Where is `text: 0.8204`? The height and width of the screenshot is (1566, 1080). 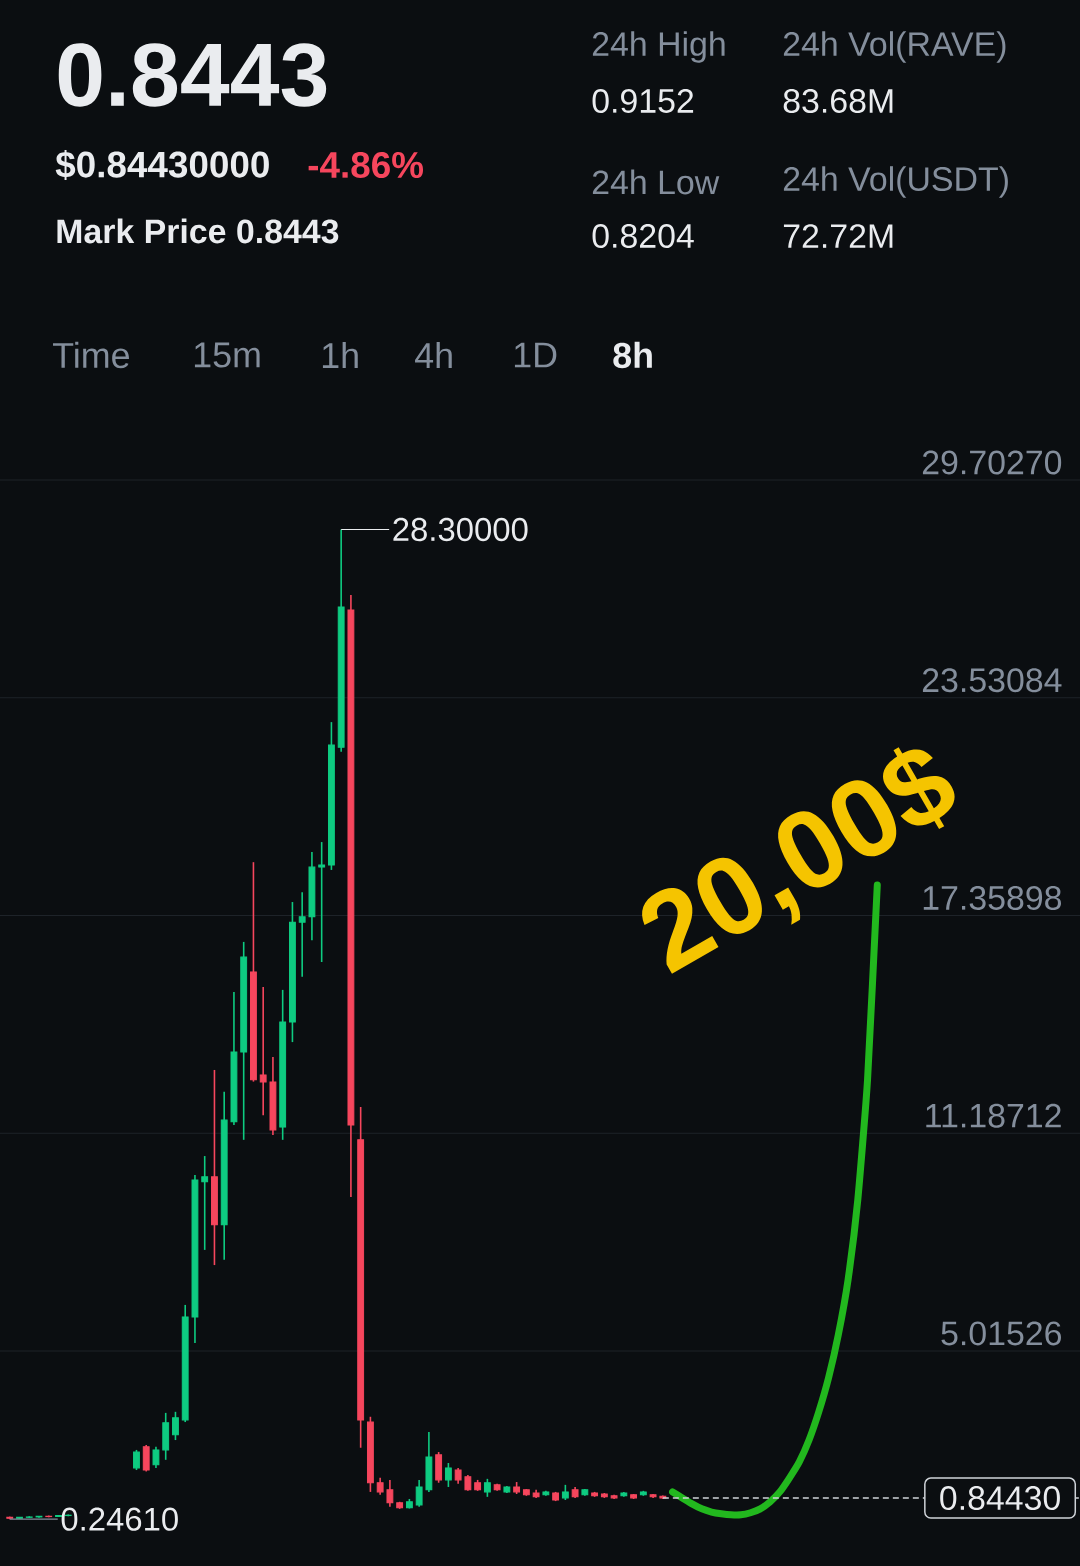 text: 0.8204 is located at coordinates (643, 235).